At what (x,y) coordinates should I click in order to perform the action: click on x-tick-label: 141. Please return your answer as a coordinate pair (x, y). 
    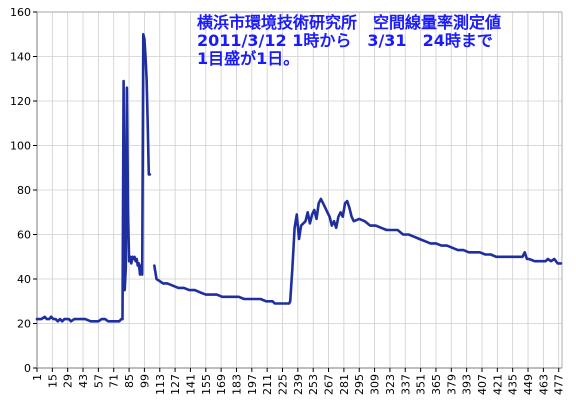
    Looking at the image, I should click on (190, 384).